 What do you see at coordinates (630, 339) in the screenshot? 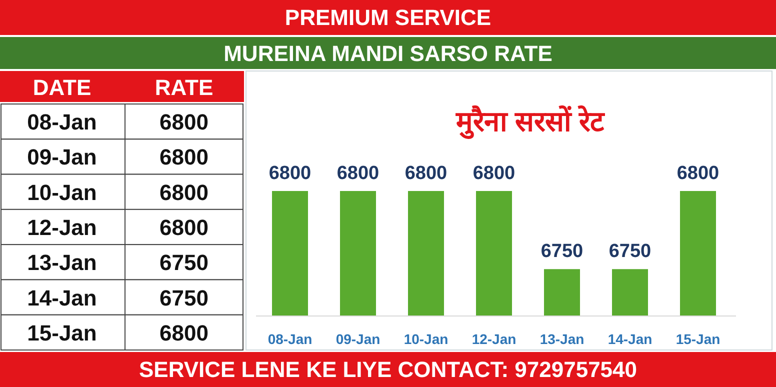
I see `x-tick-label: 14-Jan` at bounding box center [630, 339].